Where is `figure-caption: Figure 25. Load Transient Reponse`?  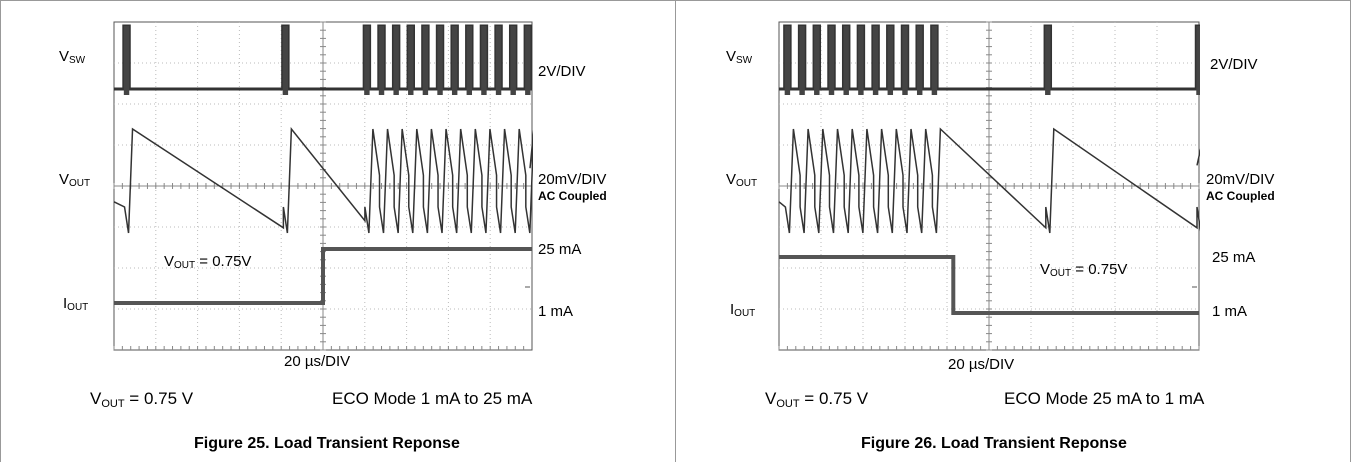 figure-caption: Figure 25. Load Transient Reponse is located at coordinates (327, 443).